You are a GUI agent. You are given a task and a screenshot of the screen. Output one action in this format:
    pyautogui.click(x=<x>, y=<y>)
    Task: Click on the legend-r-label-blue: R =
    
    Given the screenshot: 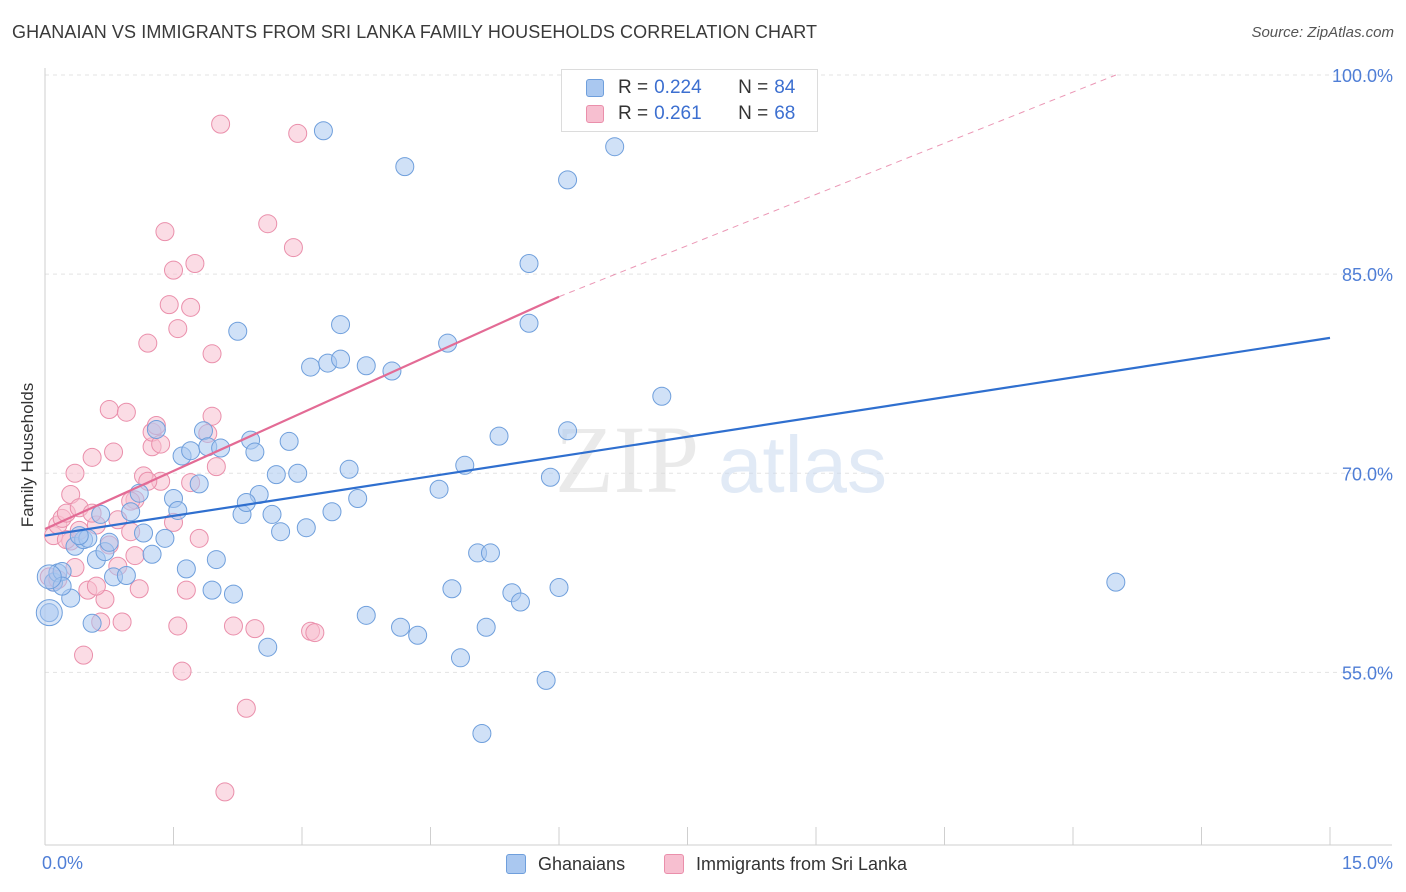 What is the action you would take?
    pyautogui.click(x=633, y=87)
    